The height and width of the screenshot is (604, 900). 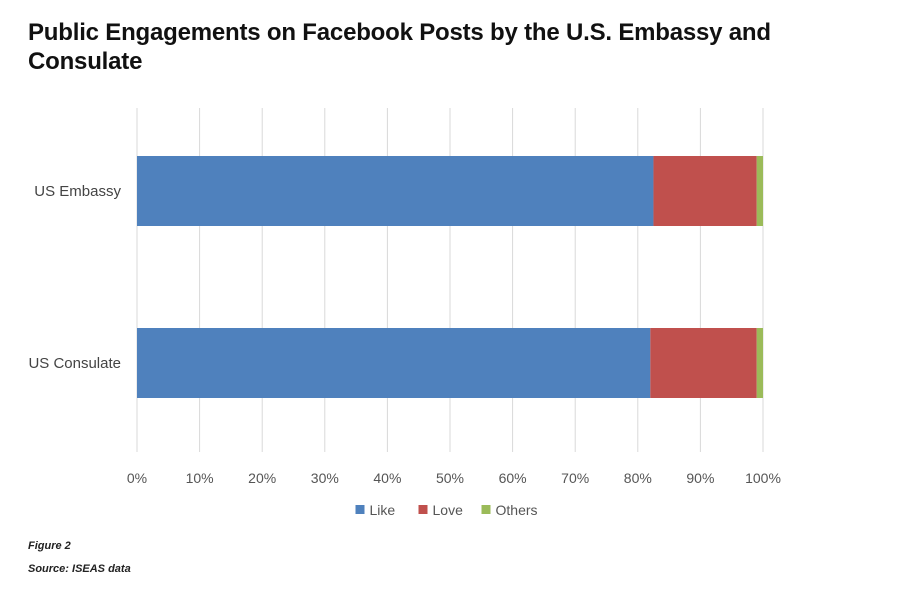 I want to click on x-tick-label: 40%, so click(x=387, y=478).